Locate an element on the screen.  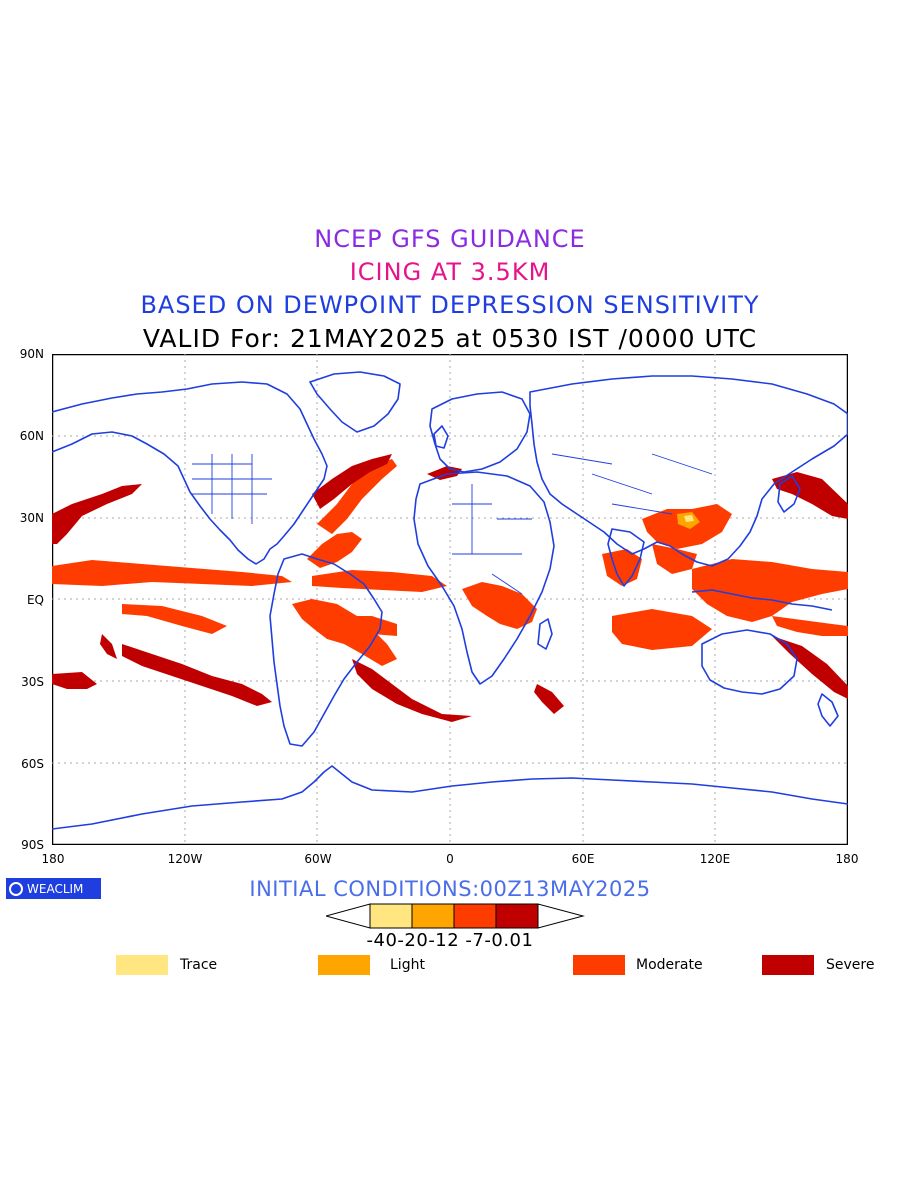
icing-pacific-south-itcz is located at coordinates (174, 619).